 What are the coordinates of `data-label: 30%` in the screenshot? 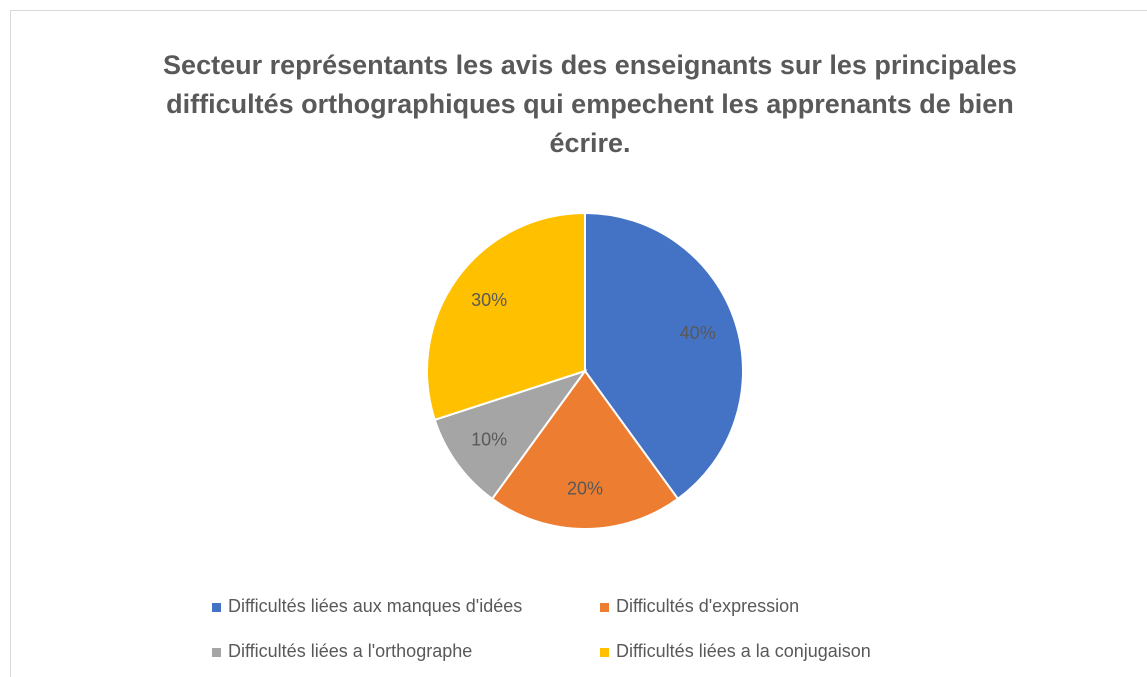 It's located at (489, 300).